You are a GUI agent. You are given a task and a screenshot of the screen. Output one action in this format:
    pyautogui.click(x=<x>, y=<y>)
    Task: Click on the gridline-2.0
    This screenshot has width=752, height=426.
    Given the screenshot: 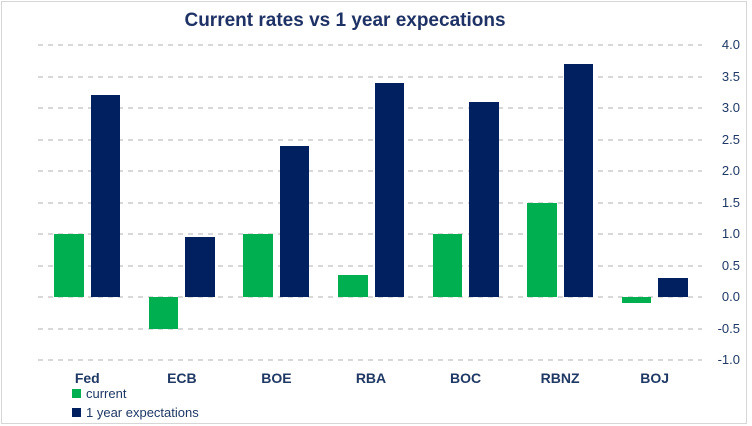 What is the action you would take?
    pyautogui.click(x=370, y=171)
    